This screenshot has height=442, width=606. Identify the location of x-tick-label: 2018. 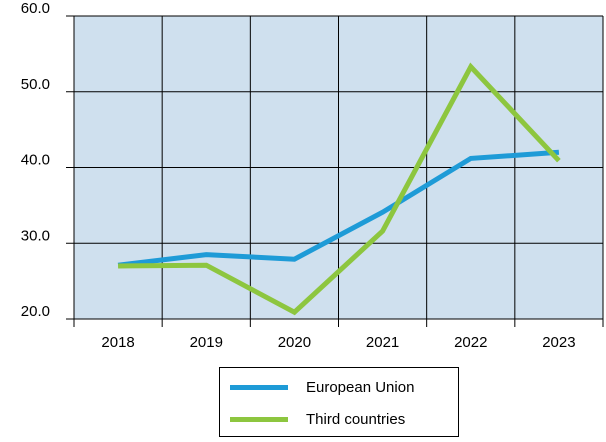
(117, 342).